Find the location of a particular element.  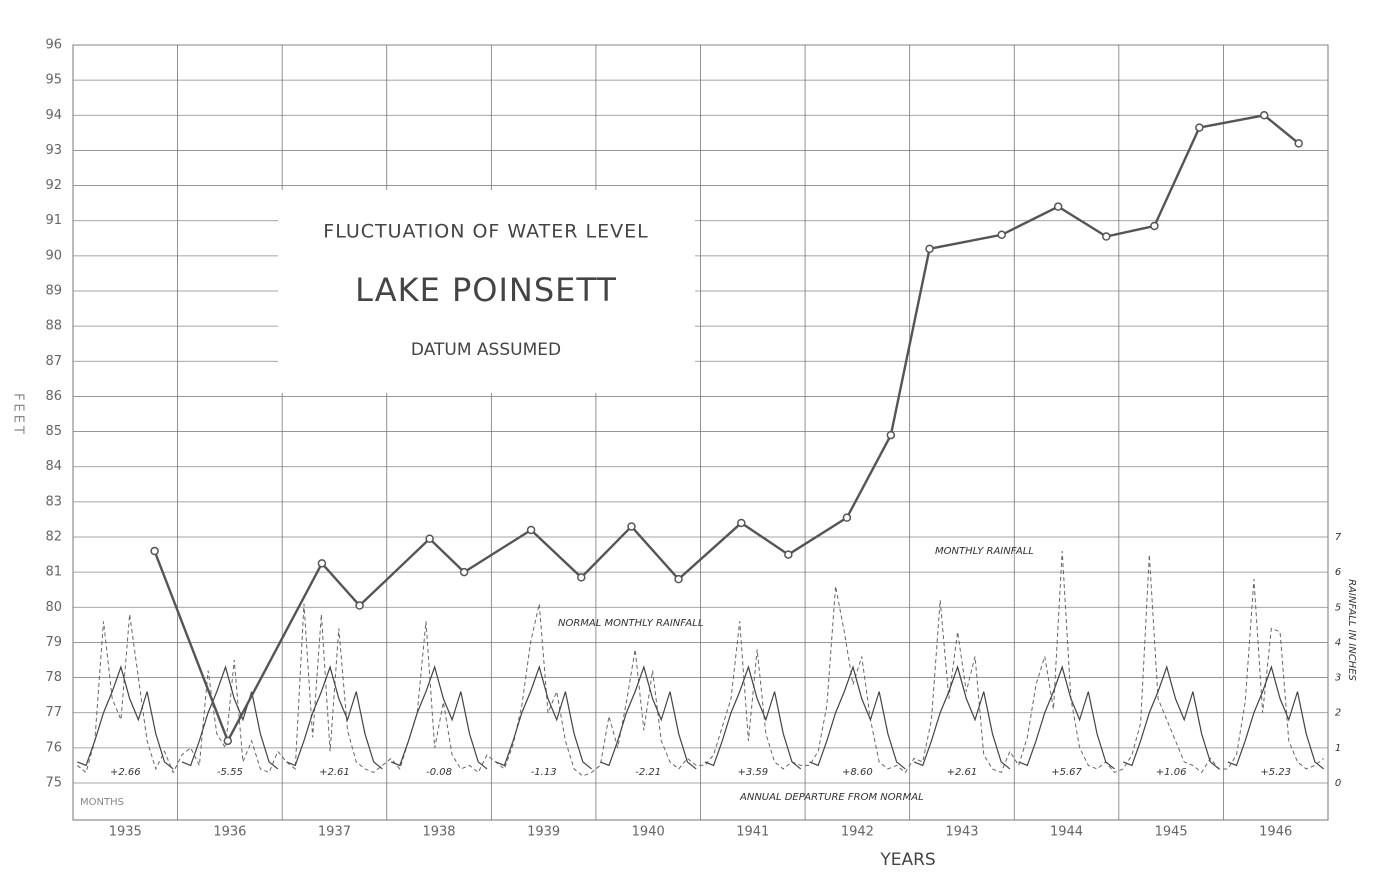

annotation: ANNUAL DEPARTURE FROM NORMAL is located at coordinates (831, 797).